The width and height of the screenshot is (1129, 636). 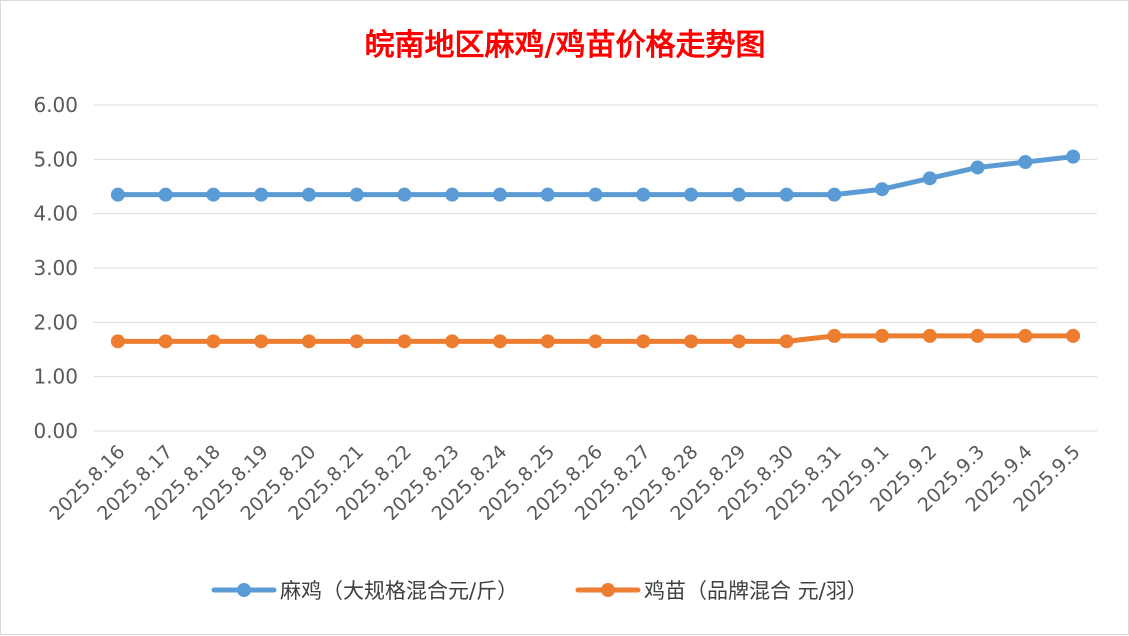 What do you see at coordinates (399, 591) in the screenshot?
I see `legend-label: 麻鸡（大规格混合元/斤）` at bounding box center [399, 591].